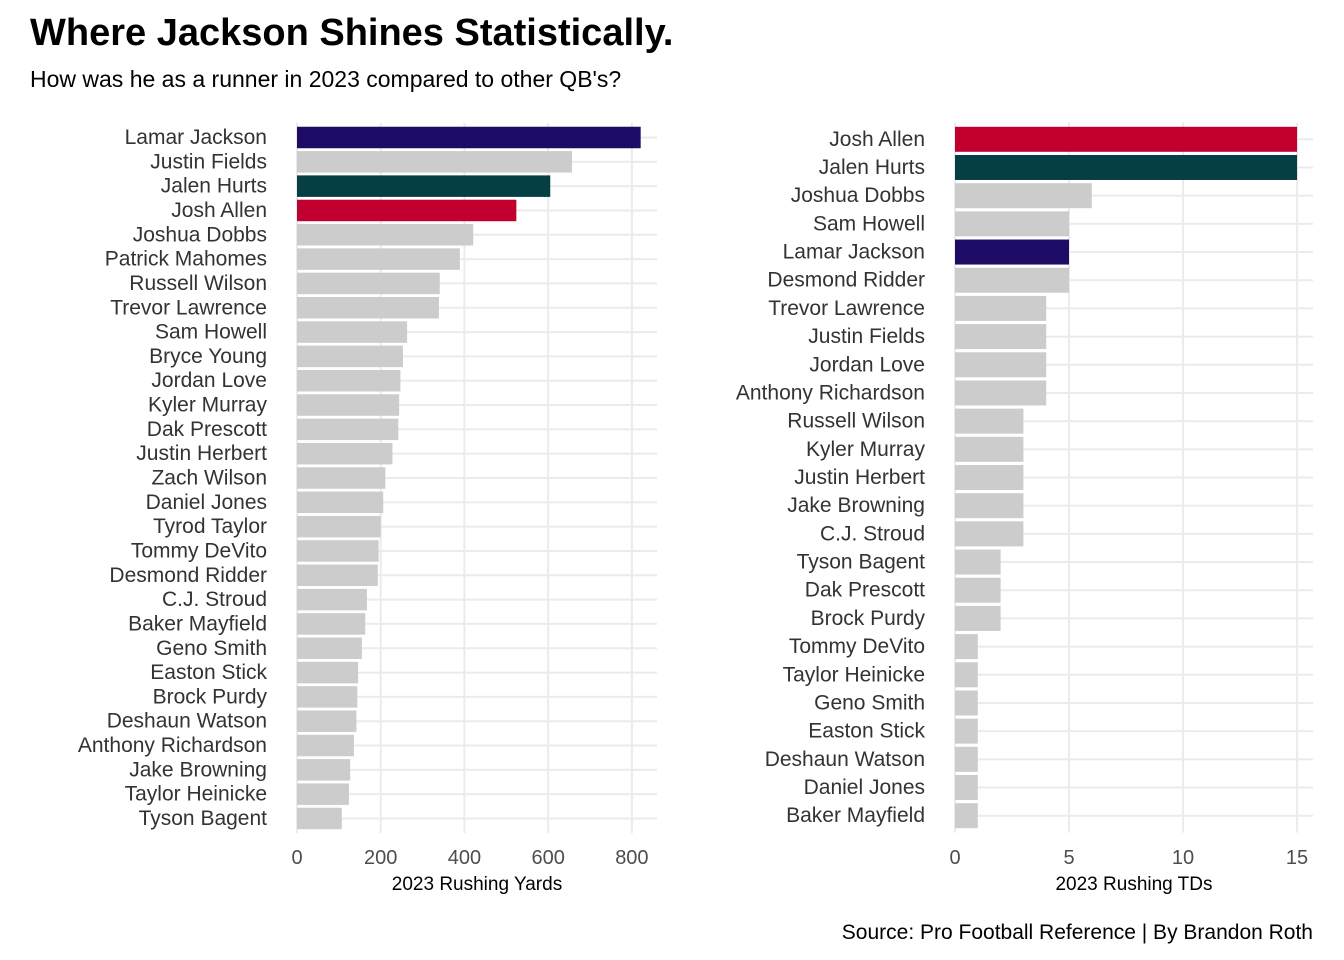 The height and width of the screenshot is (960, 1344). What do you see at coordinates (864, 787) in the screenshot?
I see `category-label: Daniel Jones` at bounding box center [864, 787].